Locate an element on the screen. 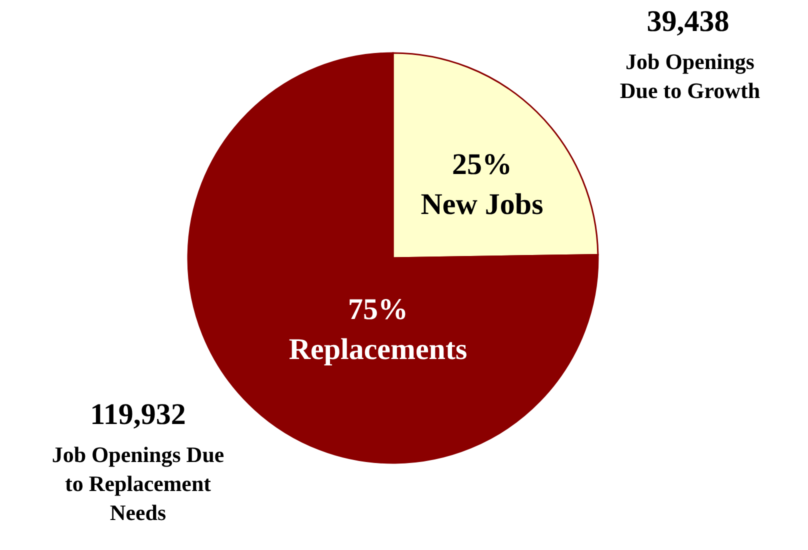  data-label: 119,932 is located at coordinates (138, 414).